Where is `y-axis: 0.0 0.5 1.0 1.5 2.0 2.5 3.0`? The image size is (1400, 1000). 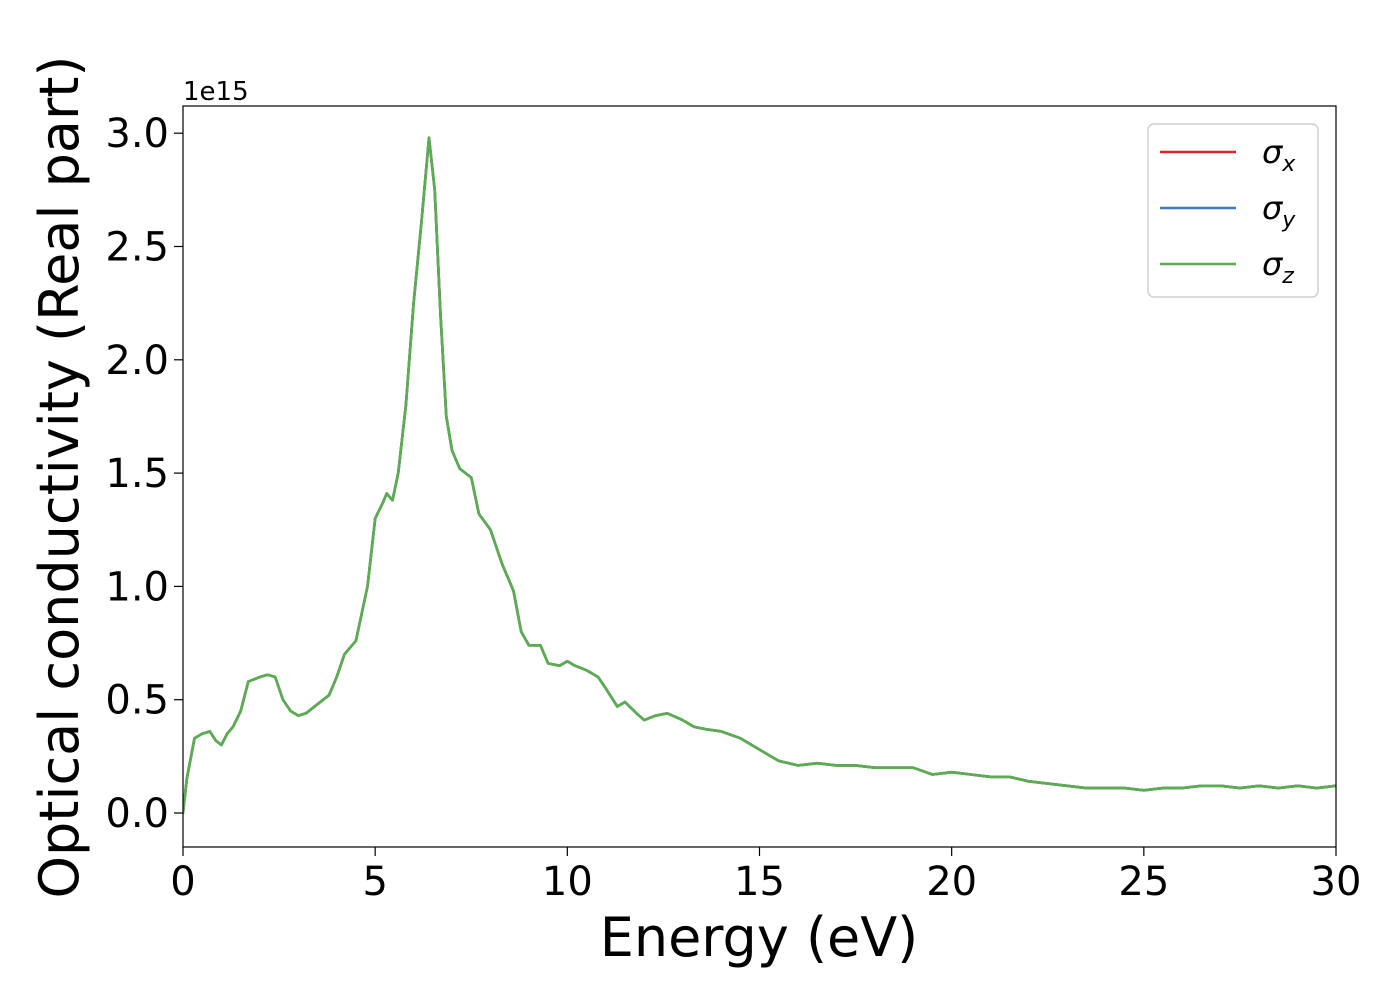
y-axis: 0.0 0.5 1.0 1.5 2.0 2.5 3.0 is located at coordinates (144, 474).